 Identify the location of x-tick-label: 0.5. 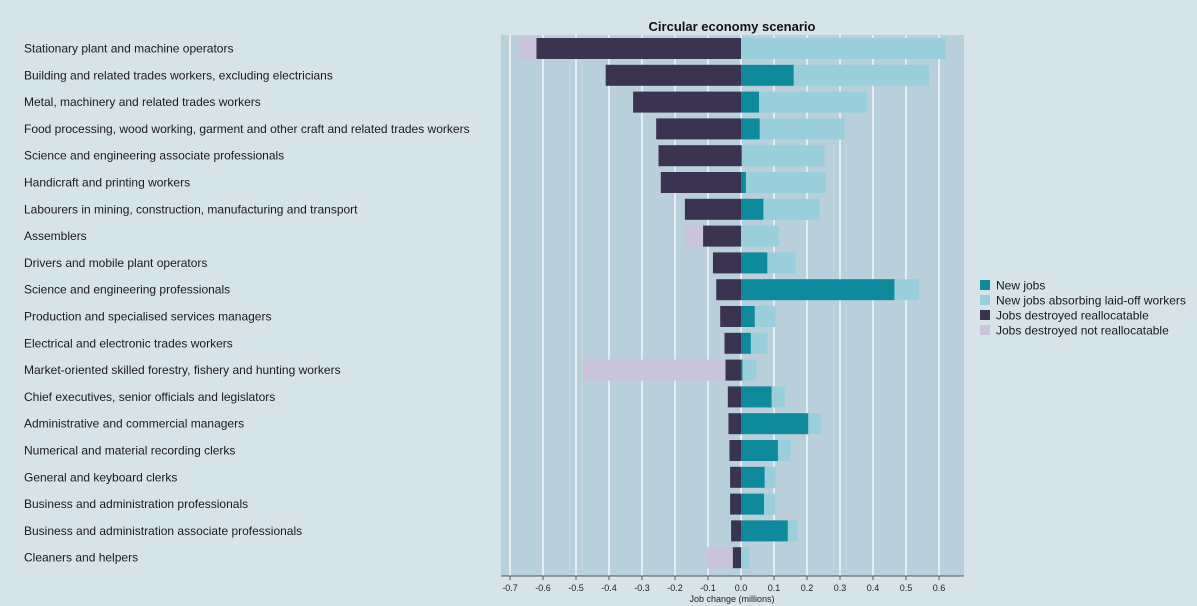
(906, 588).